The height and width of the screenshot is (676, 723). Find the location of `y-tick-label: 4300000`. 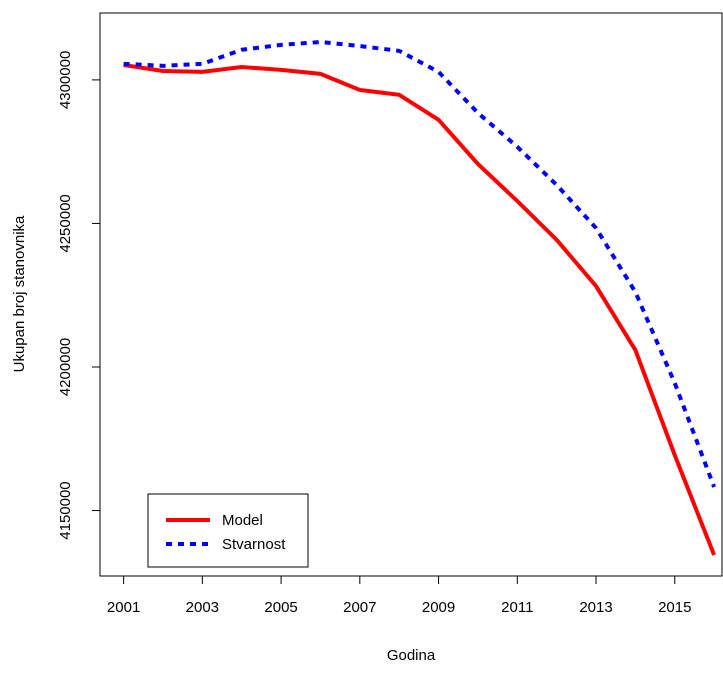

y-tick-label: 4300000 is located at coordinates (65, 80).